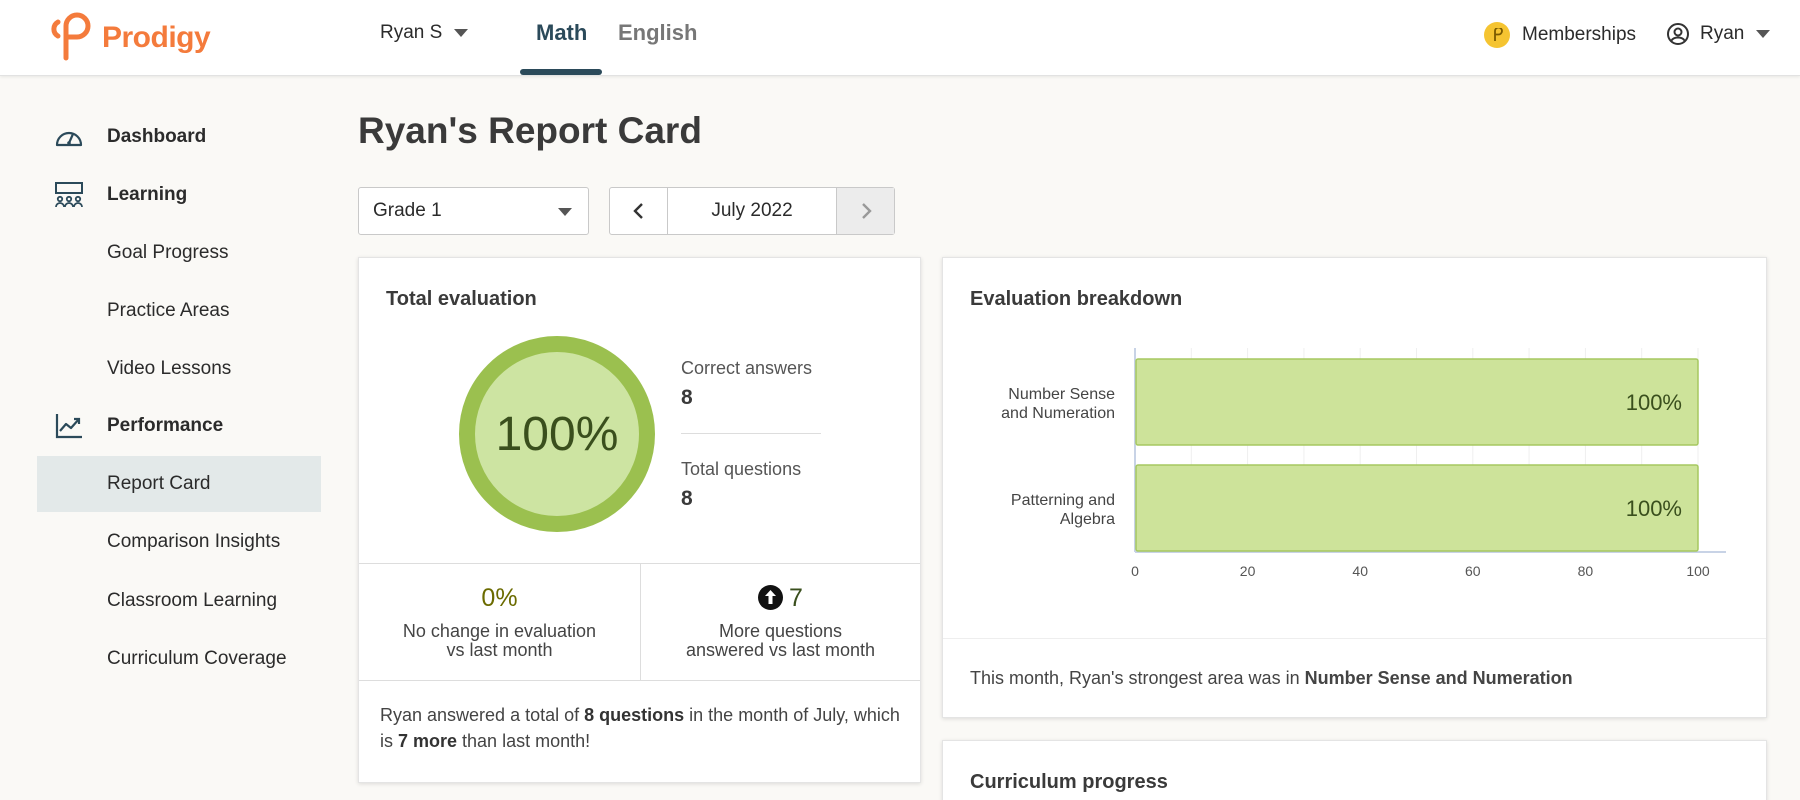 The height and width of the screenshot is (800, 1800). What do you see at coordinates (1069, 782) in the screenshot?
I see `card-title: Curriculum progress` at bounding box center [1069, 782].